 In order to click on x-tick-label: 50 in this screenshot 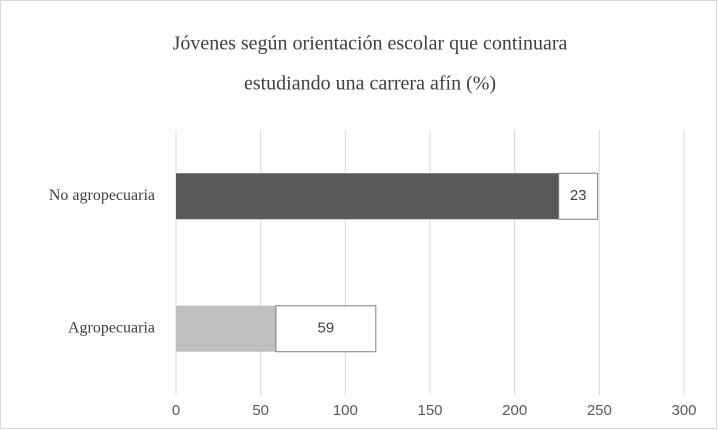, I will do `click(260, 410)`.